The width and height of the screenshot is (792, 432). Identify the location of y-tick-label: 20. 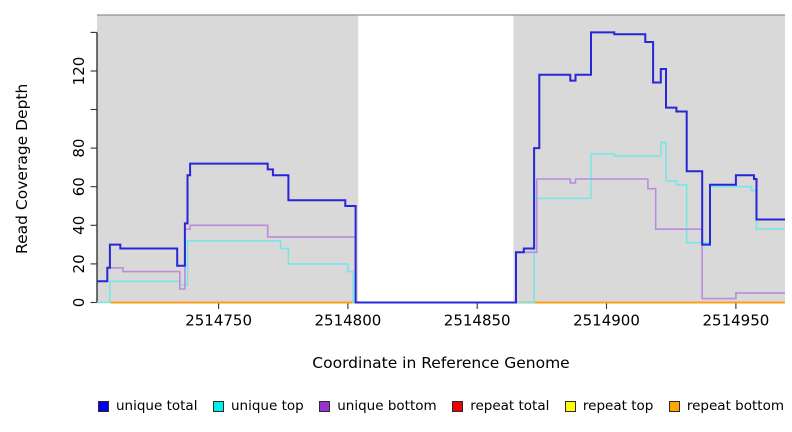
(79, 263).